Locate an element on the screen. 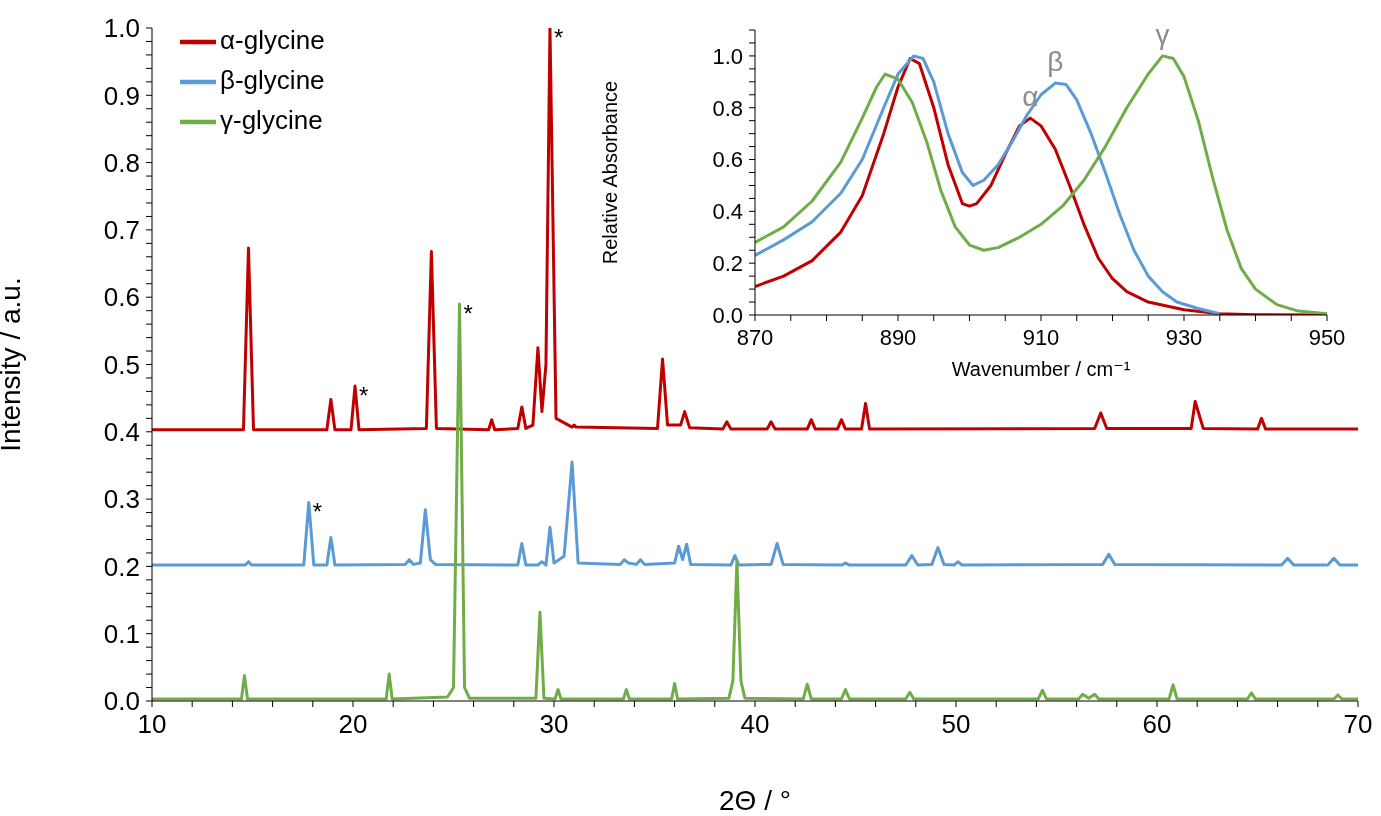  legend-label: γ-glycine is located at coordinates (271, 120).